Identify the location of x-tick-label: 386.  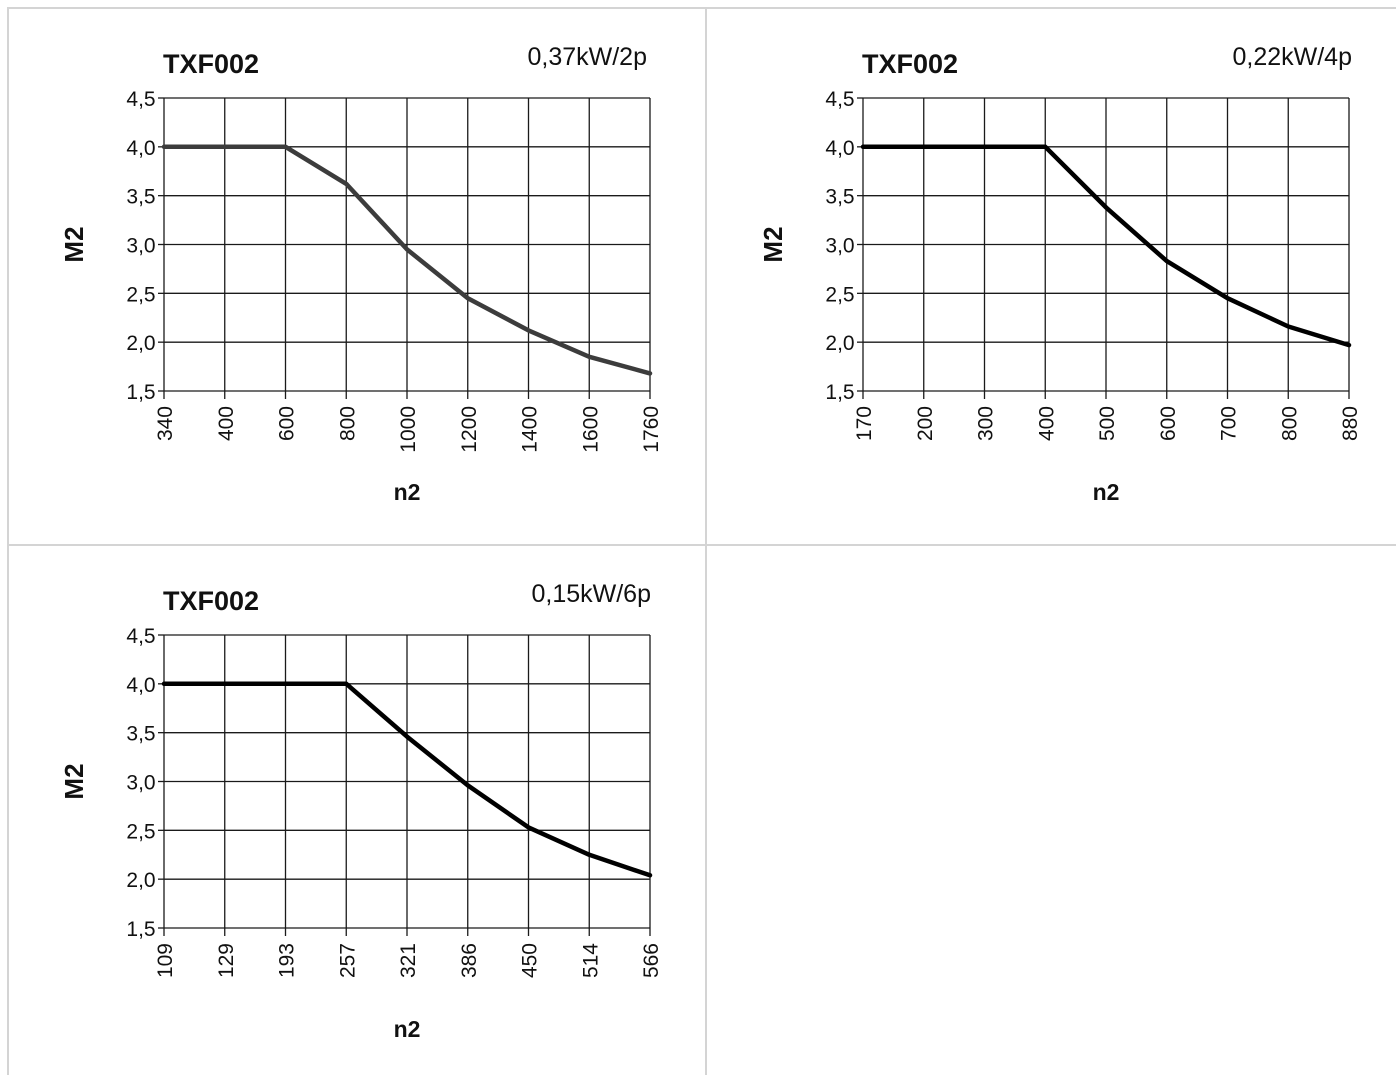
(469, 960).